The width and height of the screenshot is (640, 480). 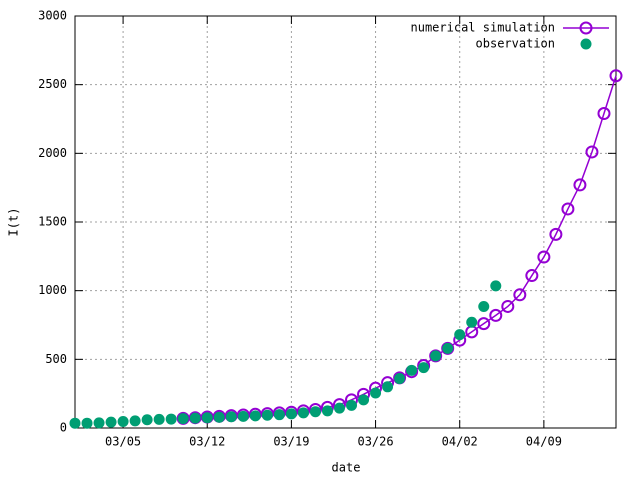 What do you see at coordinates (63, 428) in the screenshot?
I see `y-tick-label: 0` at bounding box center [63, 428].